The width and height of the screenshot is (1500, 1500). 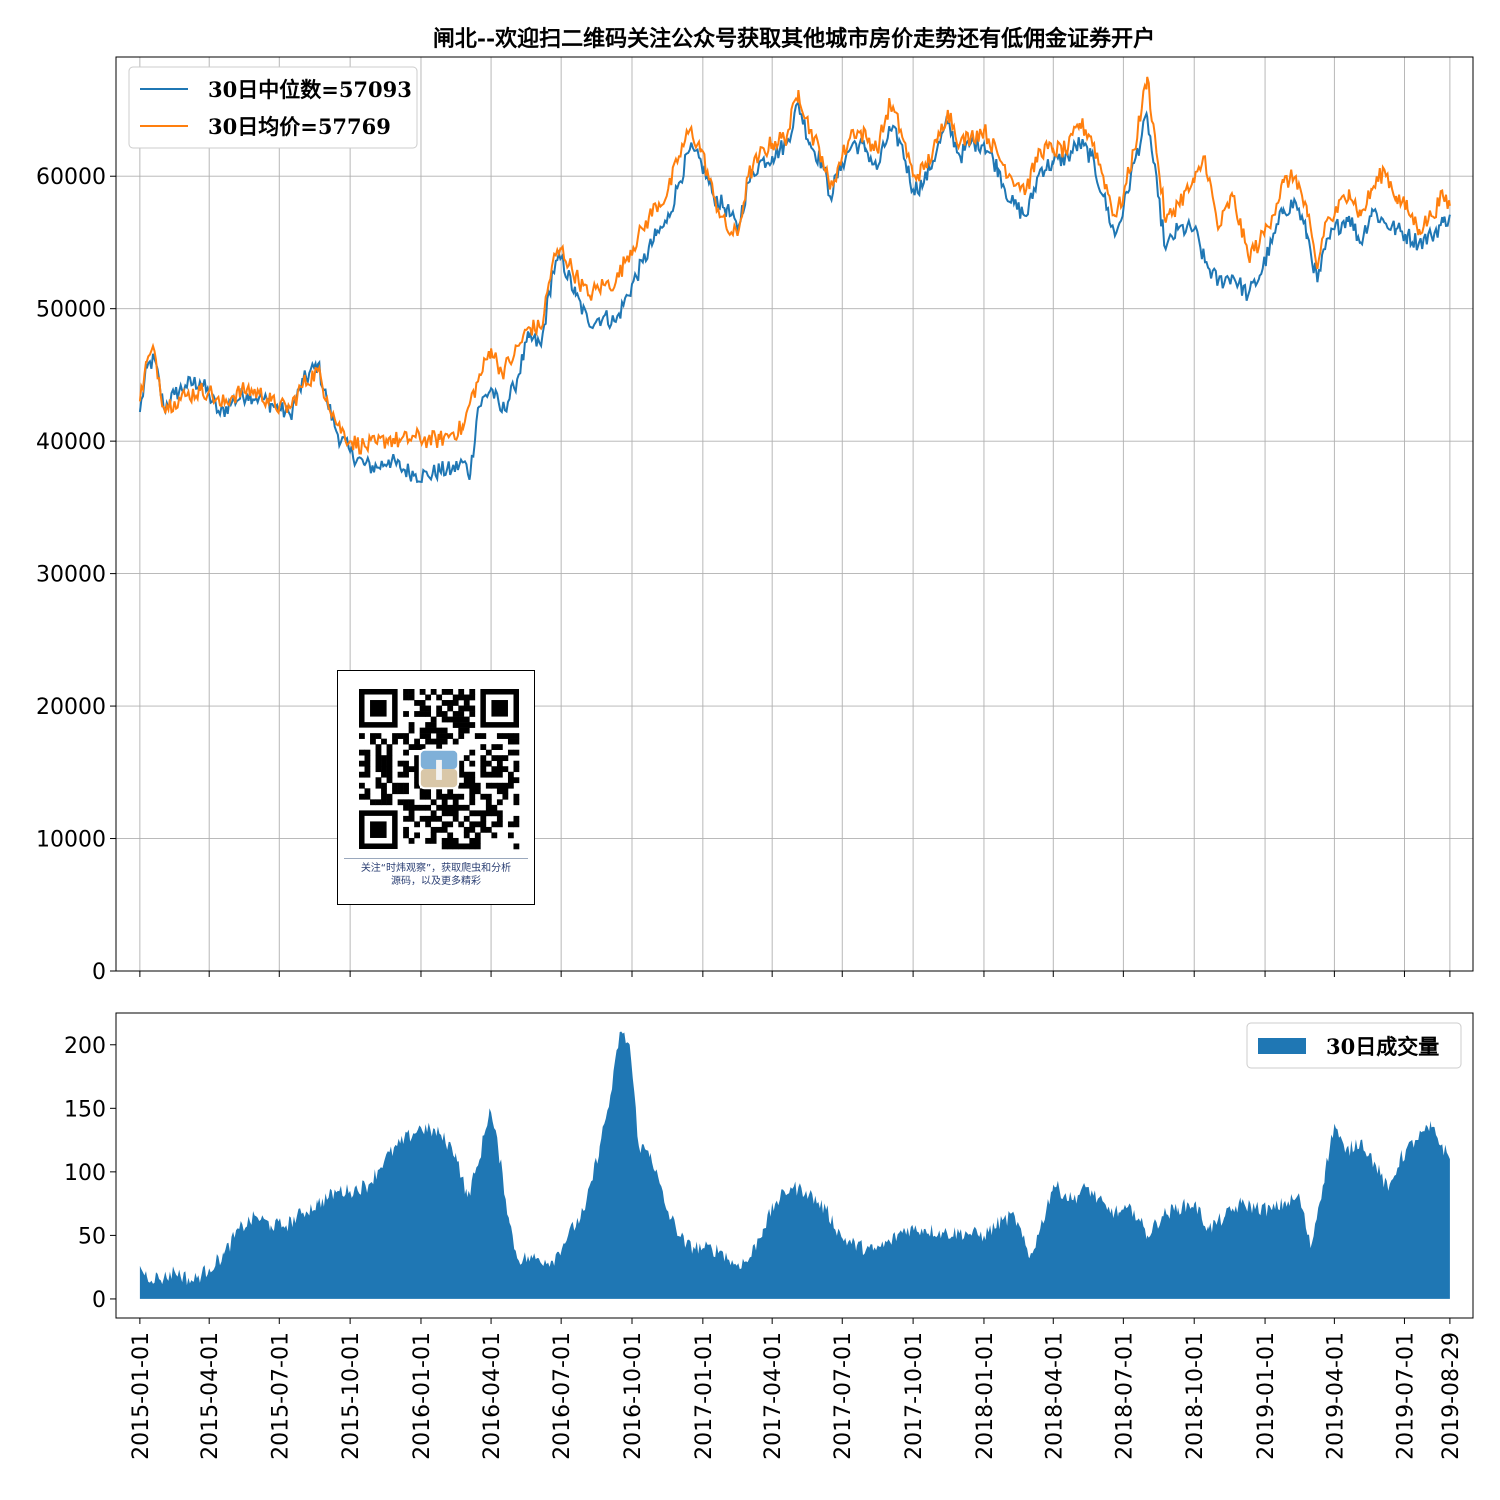 I want to click on x-tick-label: 2019-01-01, so click(x=1266, y=1396).